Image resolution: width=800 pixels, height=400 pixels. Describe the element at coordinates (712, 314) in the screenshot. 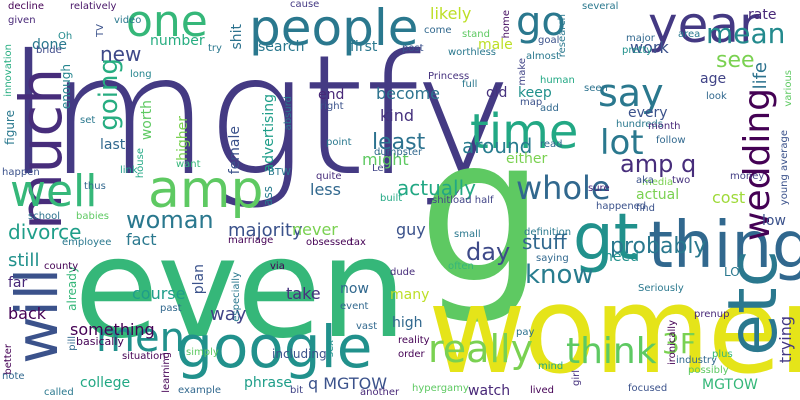

I see `word: prenup` at that location.